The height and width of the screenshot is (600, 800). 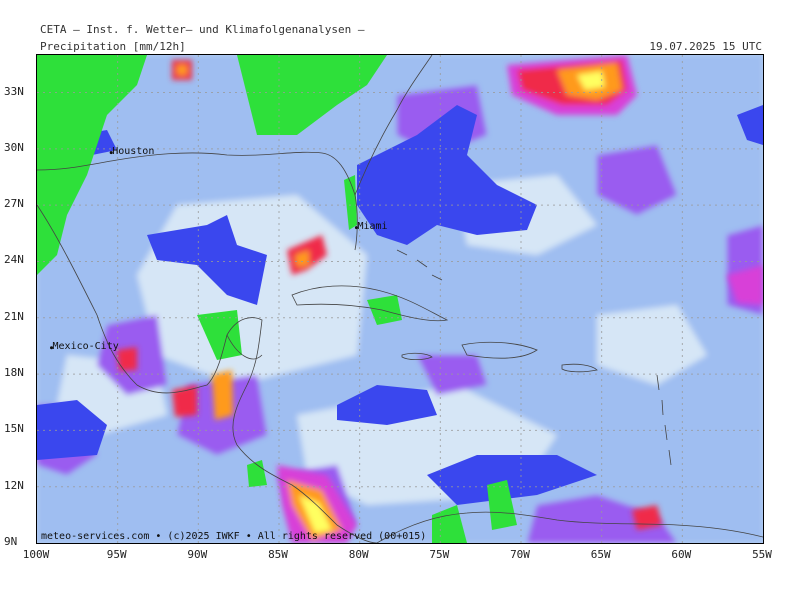 What do you see at coordinates (393, 125) in the screenshot?
I see `coastline-us-east` at bounding box center [393, 125].